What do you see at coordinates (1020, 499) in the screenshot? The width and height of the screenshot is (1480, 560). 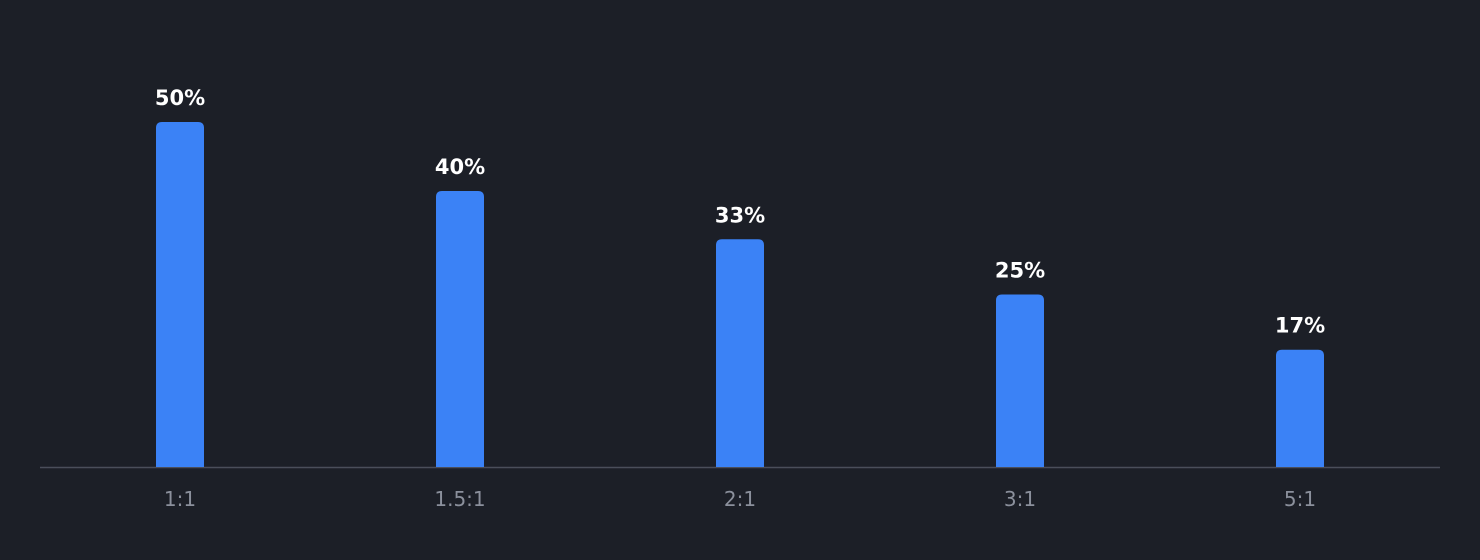 I see `x-tick-label: 3:1` at bounding box center [1020, 499].